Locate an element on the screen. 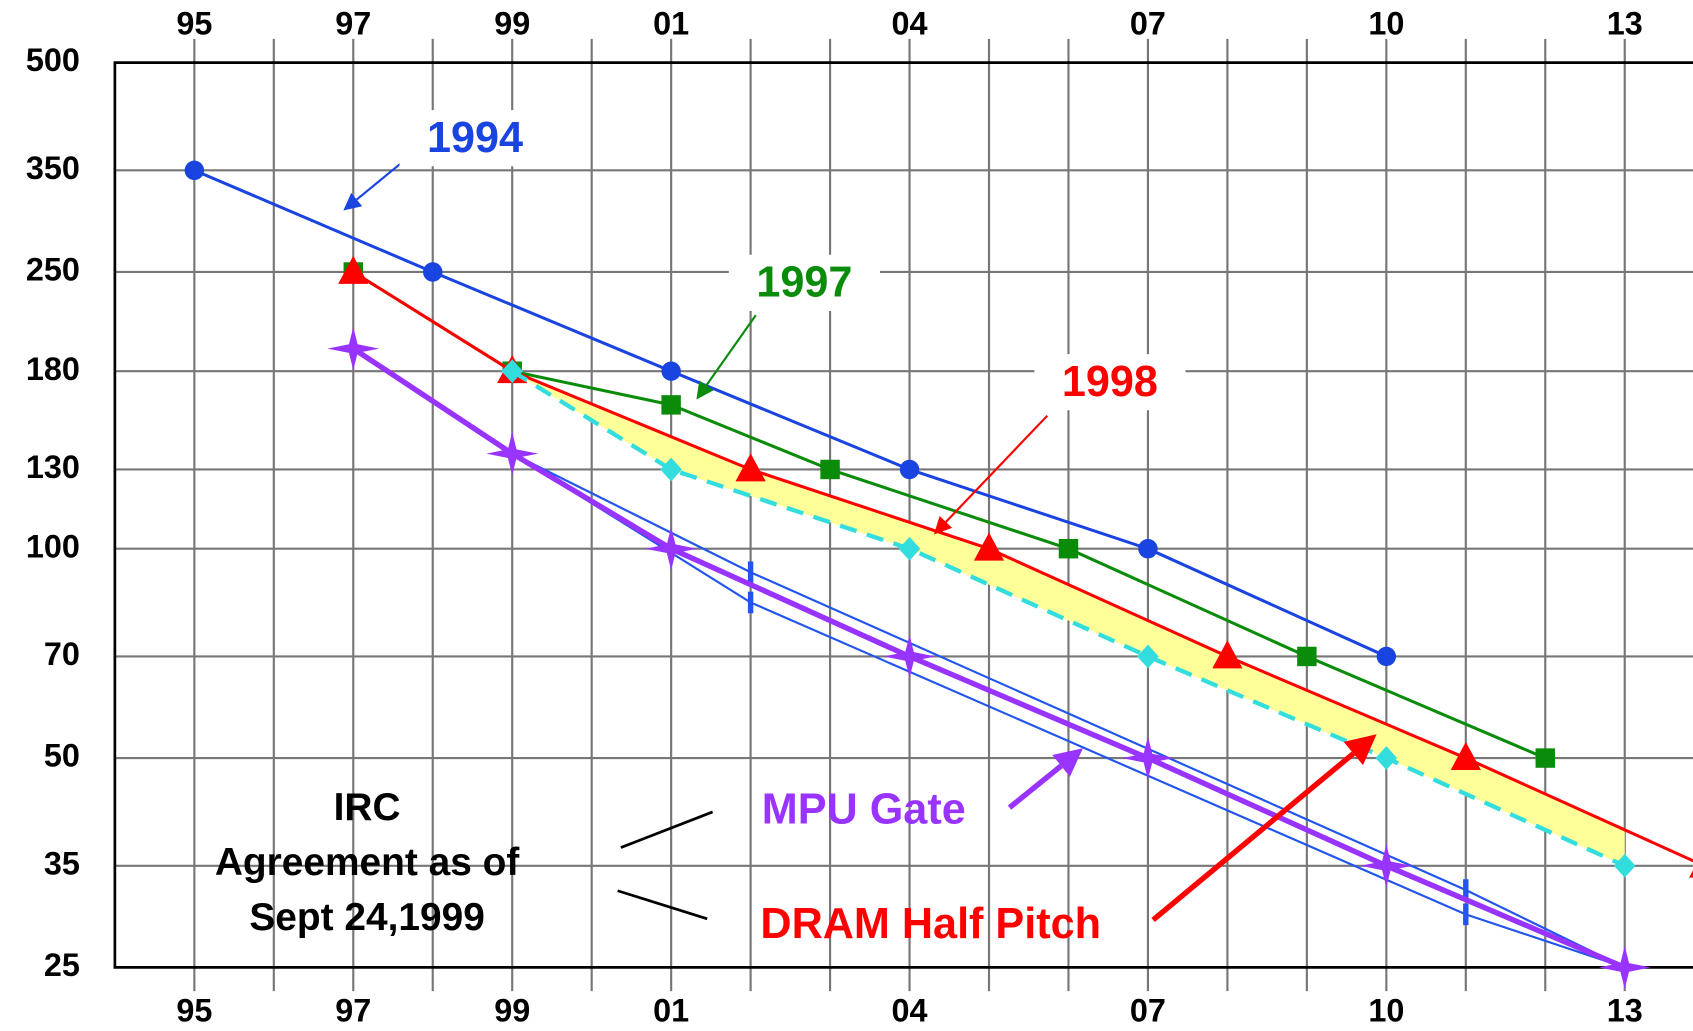 Image resolution: width=1693 pixels, height=1031 pixels. annotation: Sept 24,1999 is located at coordinates (366, 917).